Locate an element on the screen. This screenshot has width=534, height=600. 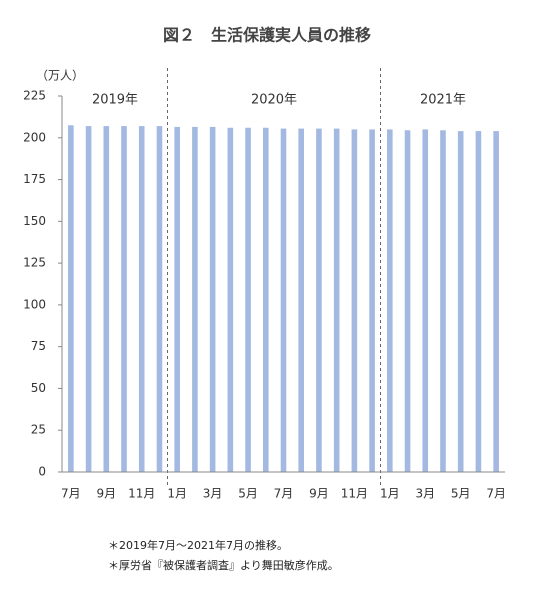
y-unit: （万人） is located at coordinates (60, 76).